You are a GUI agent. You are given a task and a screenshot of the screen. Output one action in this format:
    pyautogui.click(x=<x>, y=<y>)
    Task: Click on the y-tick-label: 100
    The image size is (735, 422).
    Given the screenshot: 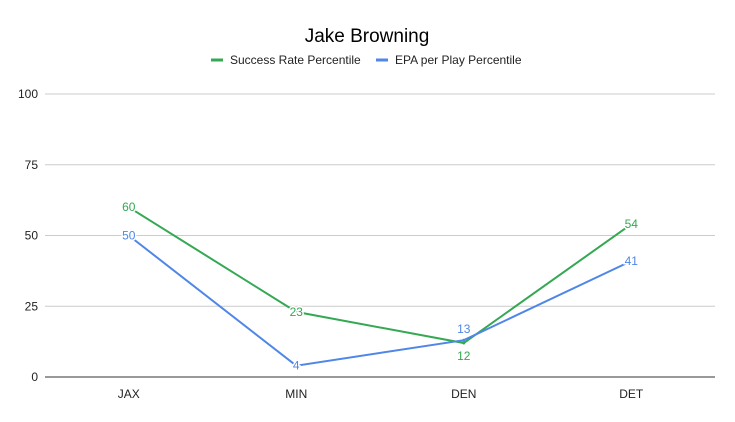 What is the action you would take?
    pyautogui.click(x=28, y=94)
    